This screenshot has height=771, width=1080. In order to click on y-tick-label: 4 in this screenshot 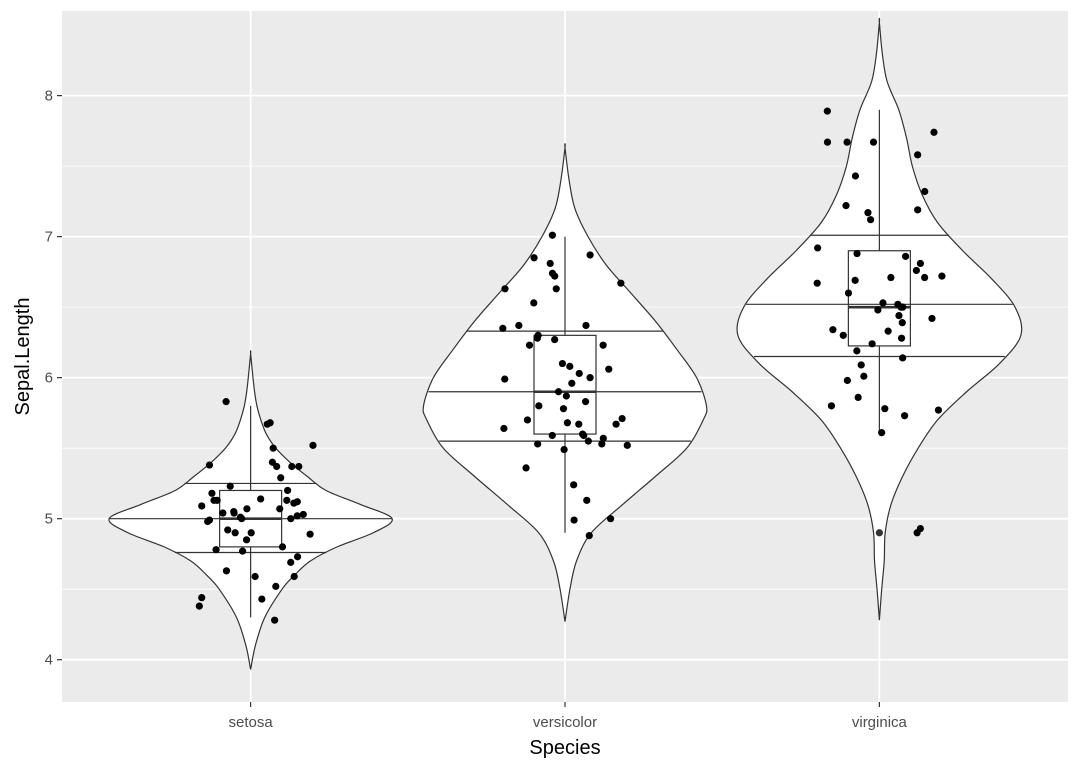, I will do `click(49, 660)`.